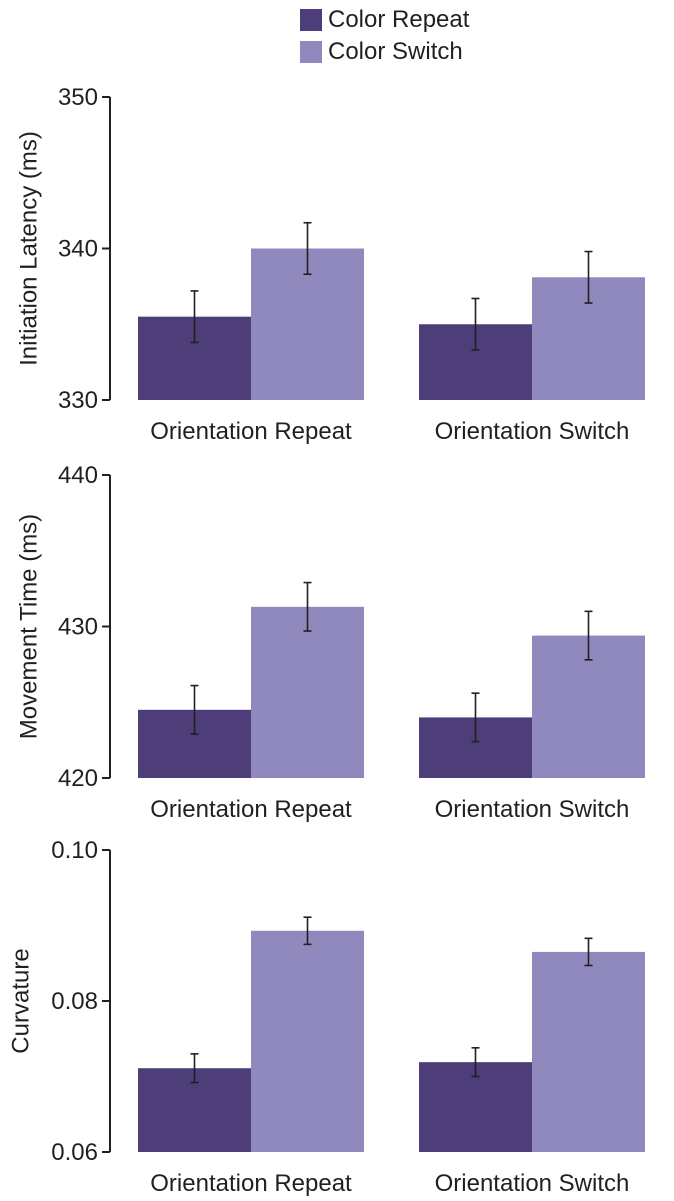  Describe the element at coordinates (399, 19) in the screenshot. I see `legend-label-color-repeat: Color Repeat` at that location.